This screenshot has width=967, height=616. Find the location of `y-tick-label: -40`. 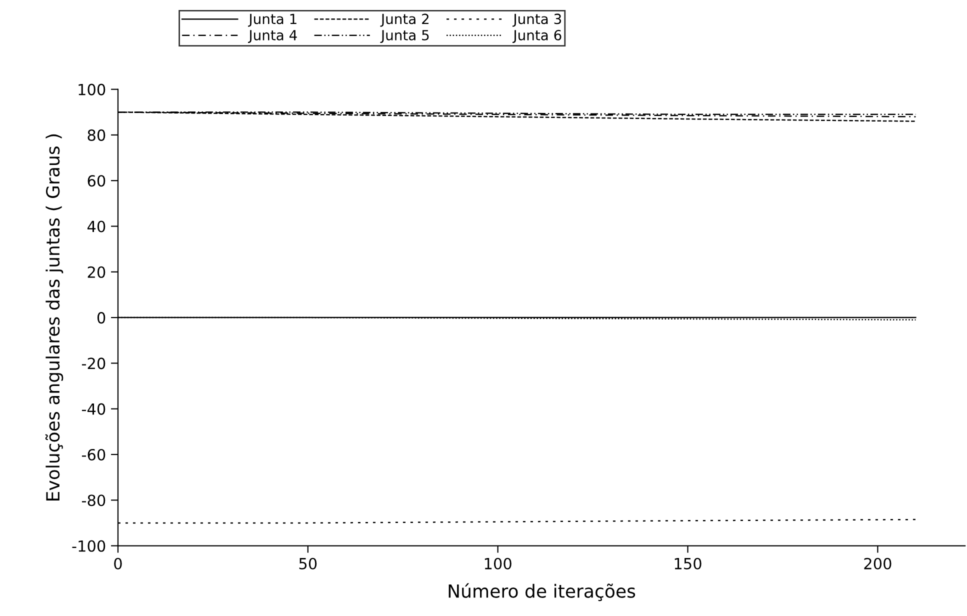

y-tick-label: -40 is located at coordinates (94, 409).